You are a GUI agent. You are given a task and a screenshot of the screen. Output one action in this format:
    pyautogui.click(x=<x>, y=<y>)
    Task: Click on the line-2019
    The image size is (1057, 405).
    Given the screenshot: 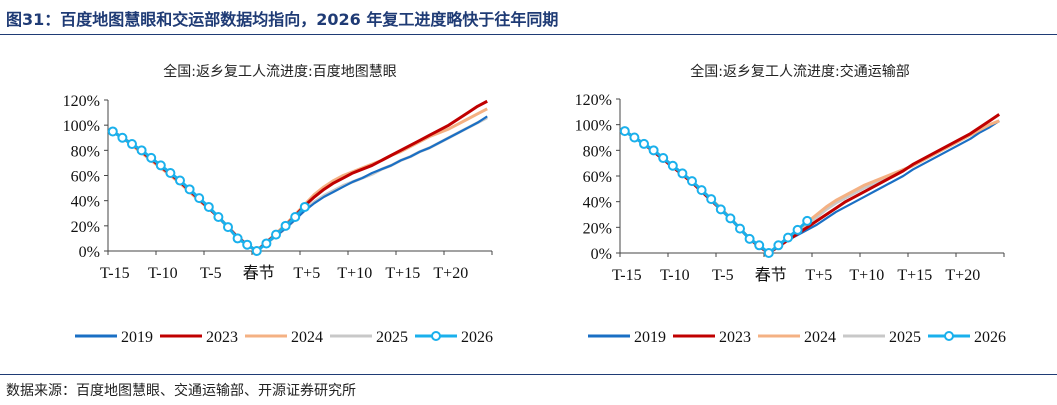 What is the action you would take?
    pyautogui.click(x=812, y=187)
    